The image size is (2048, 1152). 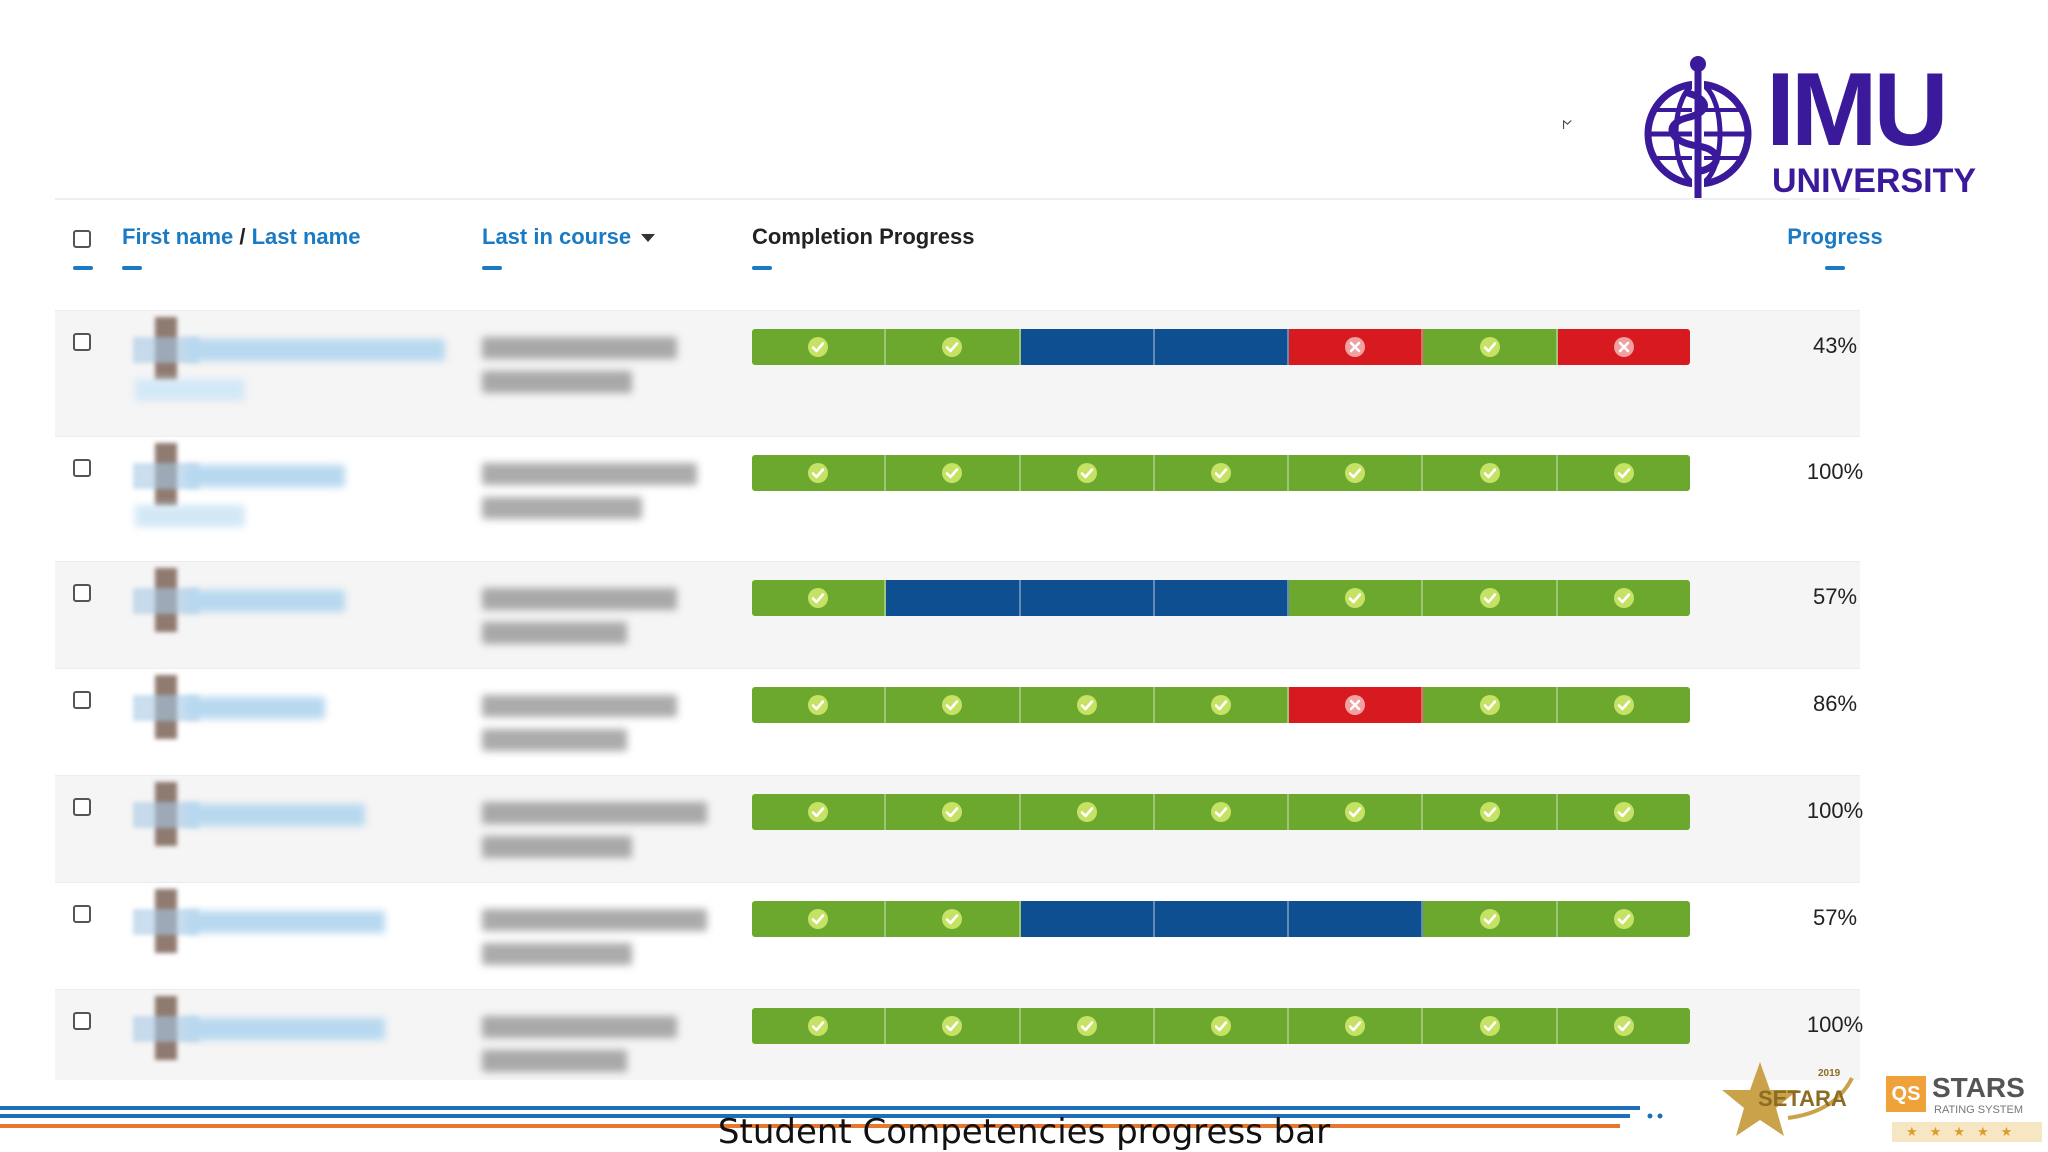 What do you see at coordinates (1874, 181) in the screenshot?
I see `logo-subtitle: UNIVERSITY` at bounding box center [1874, 181].